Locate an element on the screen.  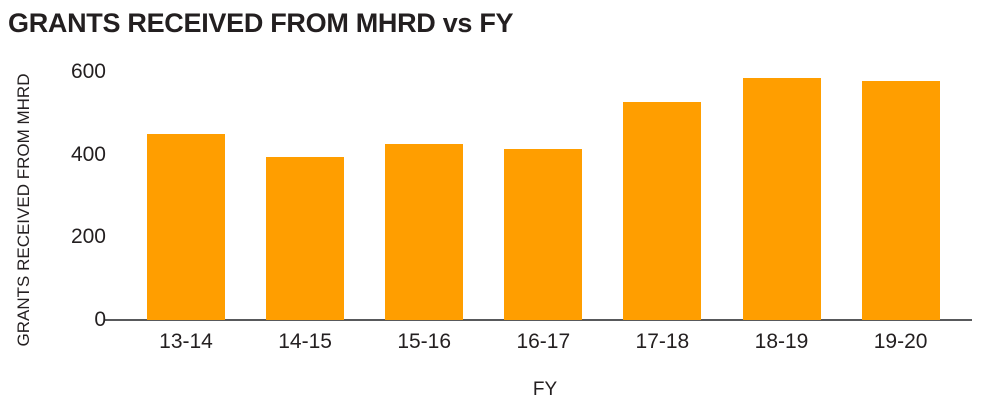
chart-title: GRANTS RECEIVED FROM MHRD vs FY is located at coordinates (261, 23).